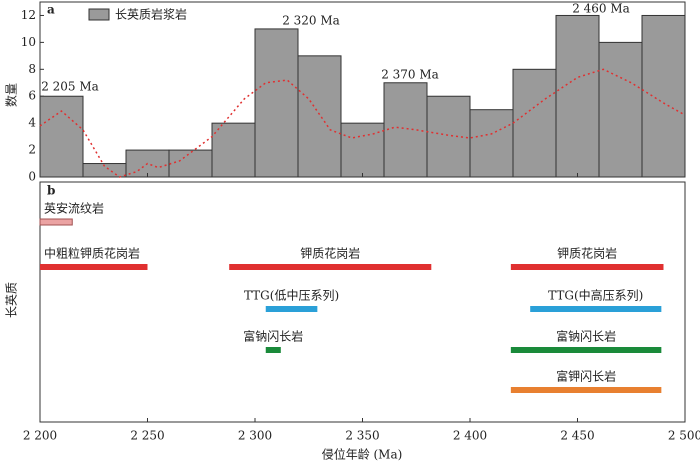 The height and width of the screenshot is (465, 700). Describe the element at coordinates (410, 75) in the screenshot. I see `annotation: 2 370 Ma` at that location.